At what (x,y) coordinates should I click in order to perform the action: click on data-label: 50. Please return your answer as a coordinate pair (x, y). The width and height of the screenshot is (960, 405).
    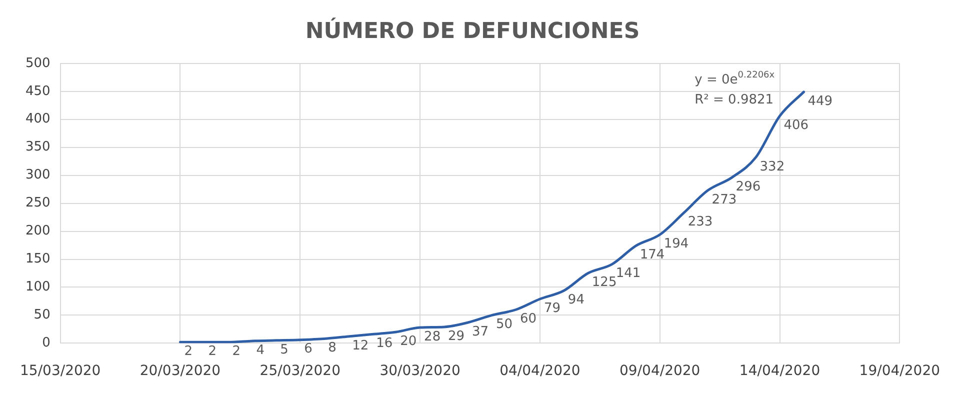
    Looking at the image, I should click on (504, 324).